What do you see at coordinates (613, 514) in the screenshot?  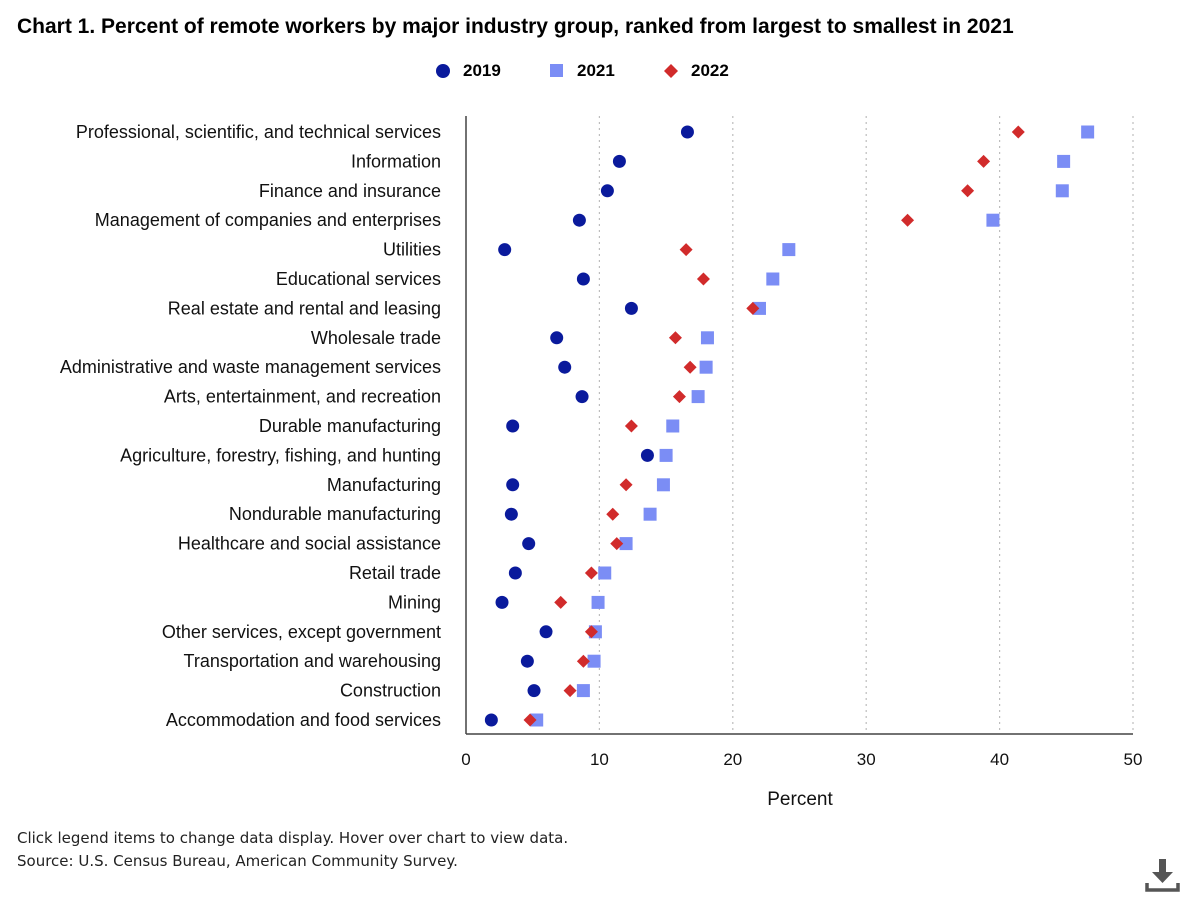 I see `point-2022: Nondurable manufacturing (2022): 11%` at bounding box center [613, 514].